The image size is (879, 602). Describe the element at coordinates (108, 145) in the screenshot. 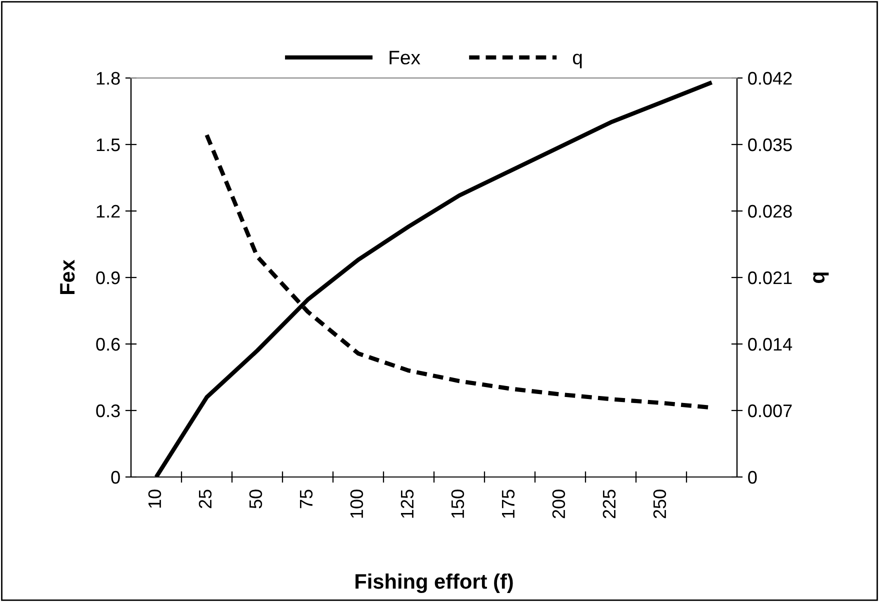

I see `y-tick-label: 1.5` at that location.